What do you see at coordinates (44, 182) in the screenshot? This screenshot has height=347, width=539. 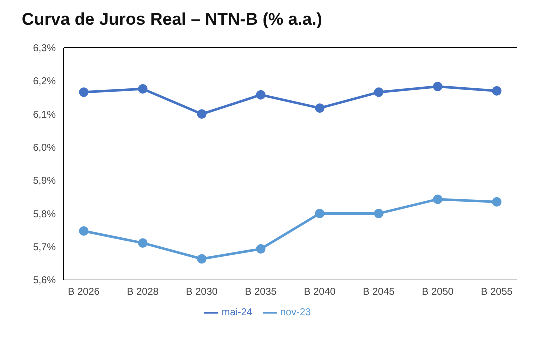 I see `y-tick-label: 5,9%` at bounding box center [44, 182].